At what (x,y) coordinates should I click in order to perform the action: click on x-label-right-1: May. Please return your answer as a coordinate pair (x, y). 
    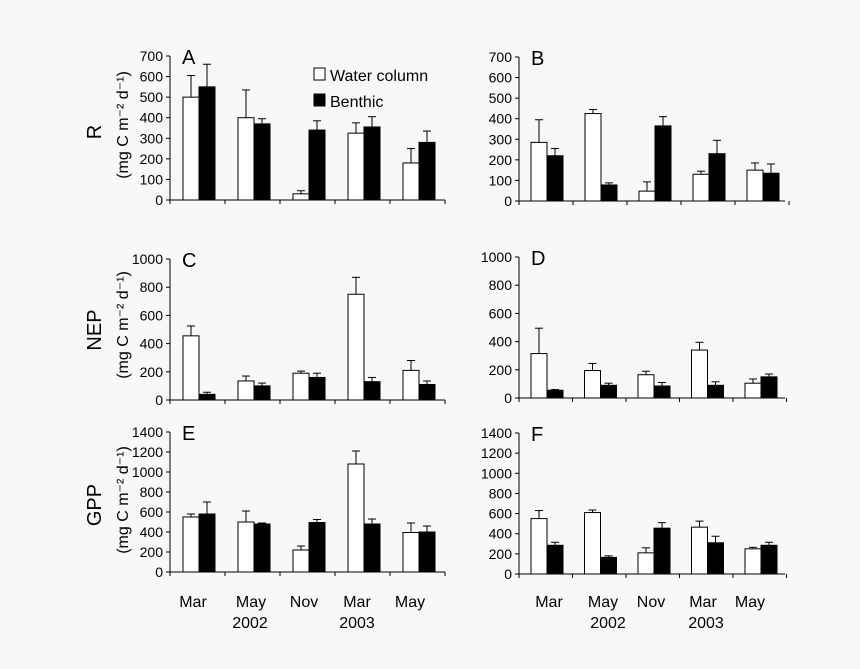
    Looking at the image, I should click on (603, 602).